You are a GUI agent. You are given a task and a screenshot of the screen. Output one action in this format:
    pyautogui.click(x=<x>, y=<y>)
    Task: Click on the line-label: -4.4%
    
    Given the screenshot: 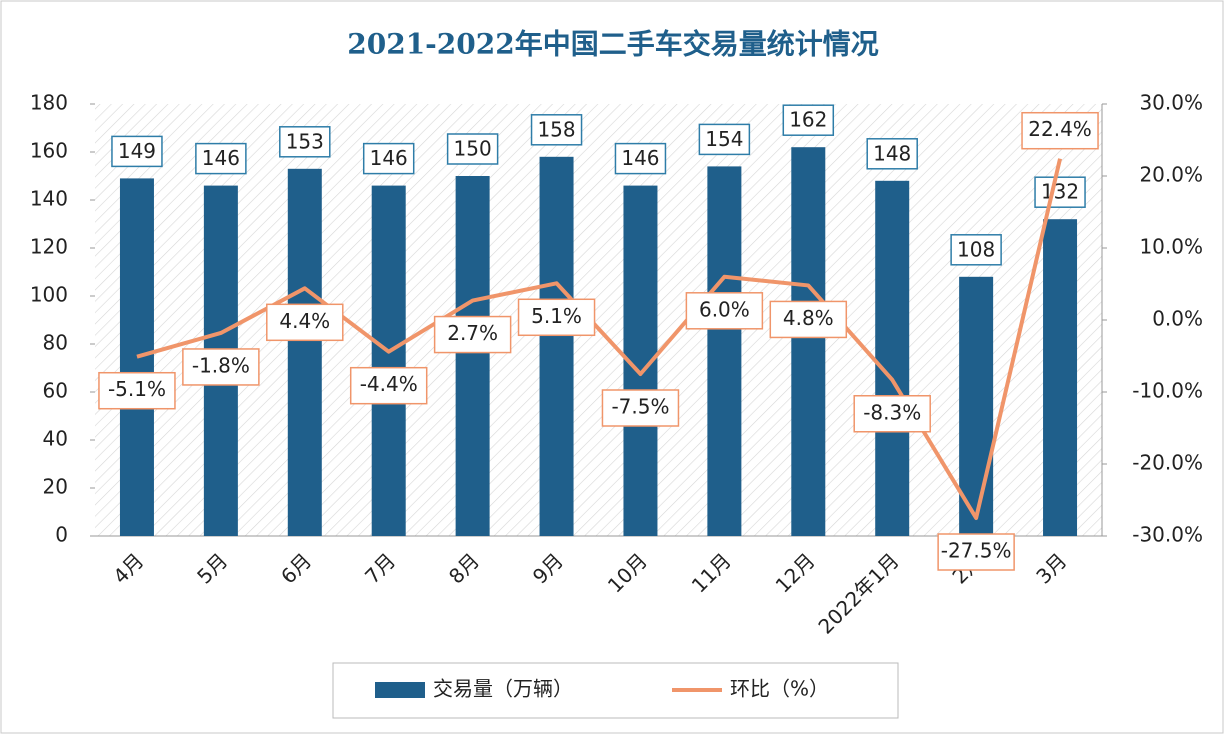 What is the action you would take?
    pyautogui.click(x=389, y=384)
    